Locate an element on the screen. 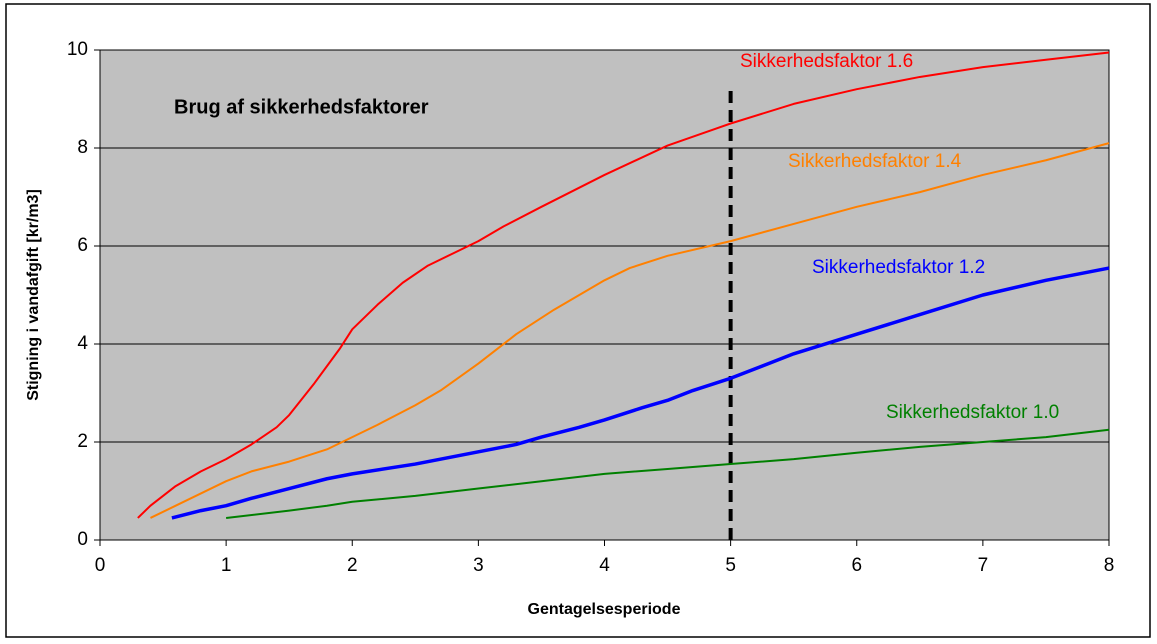  chart-title: Brug af sikkerhedsfaktorer is located at coordinates (301, 107).